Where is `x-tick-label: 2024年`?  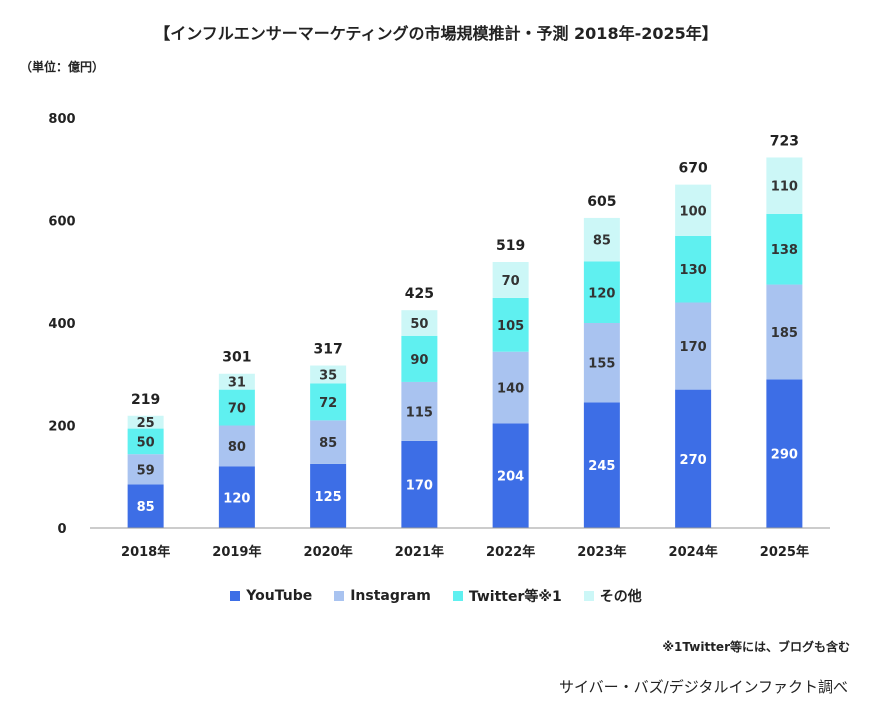 x-tick-label: 2024年 is located at coordinates (693, 552).